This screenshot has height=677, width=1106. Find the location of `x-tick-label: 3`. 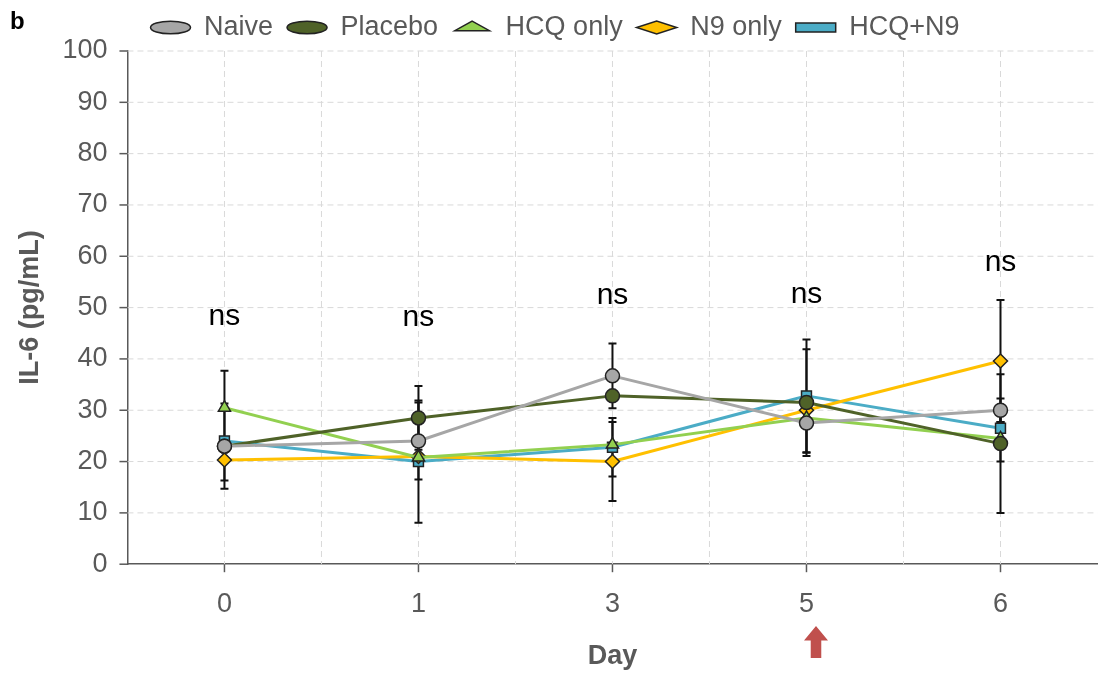

x-tick-label: 3 is located at coordinates (612, 602).